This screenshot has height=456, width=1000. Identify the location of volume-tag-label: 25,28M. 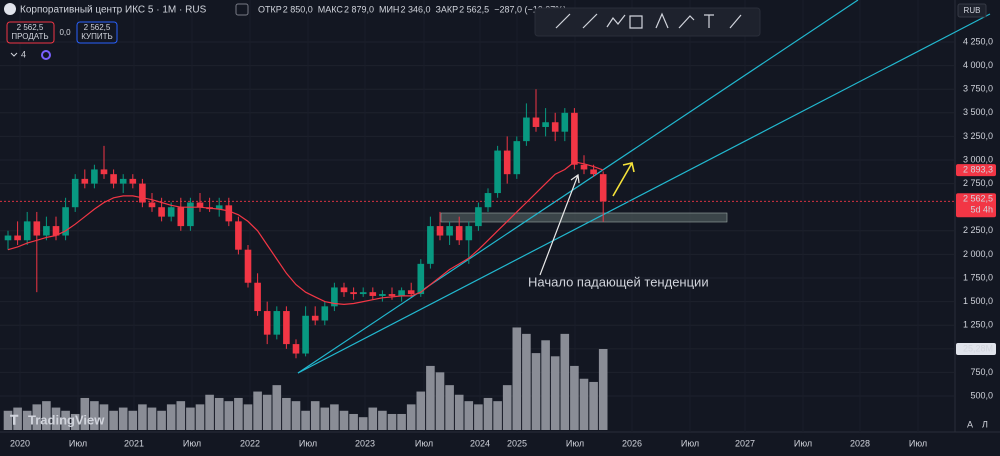
(978, 348).